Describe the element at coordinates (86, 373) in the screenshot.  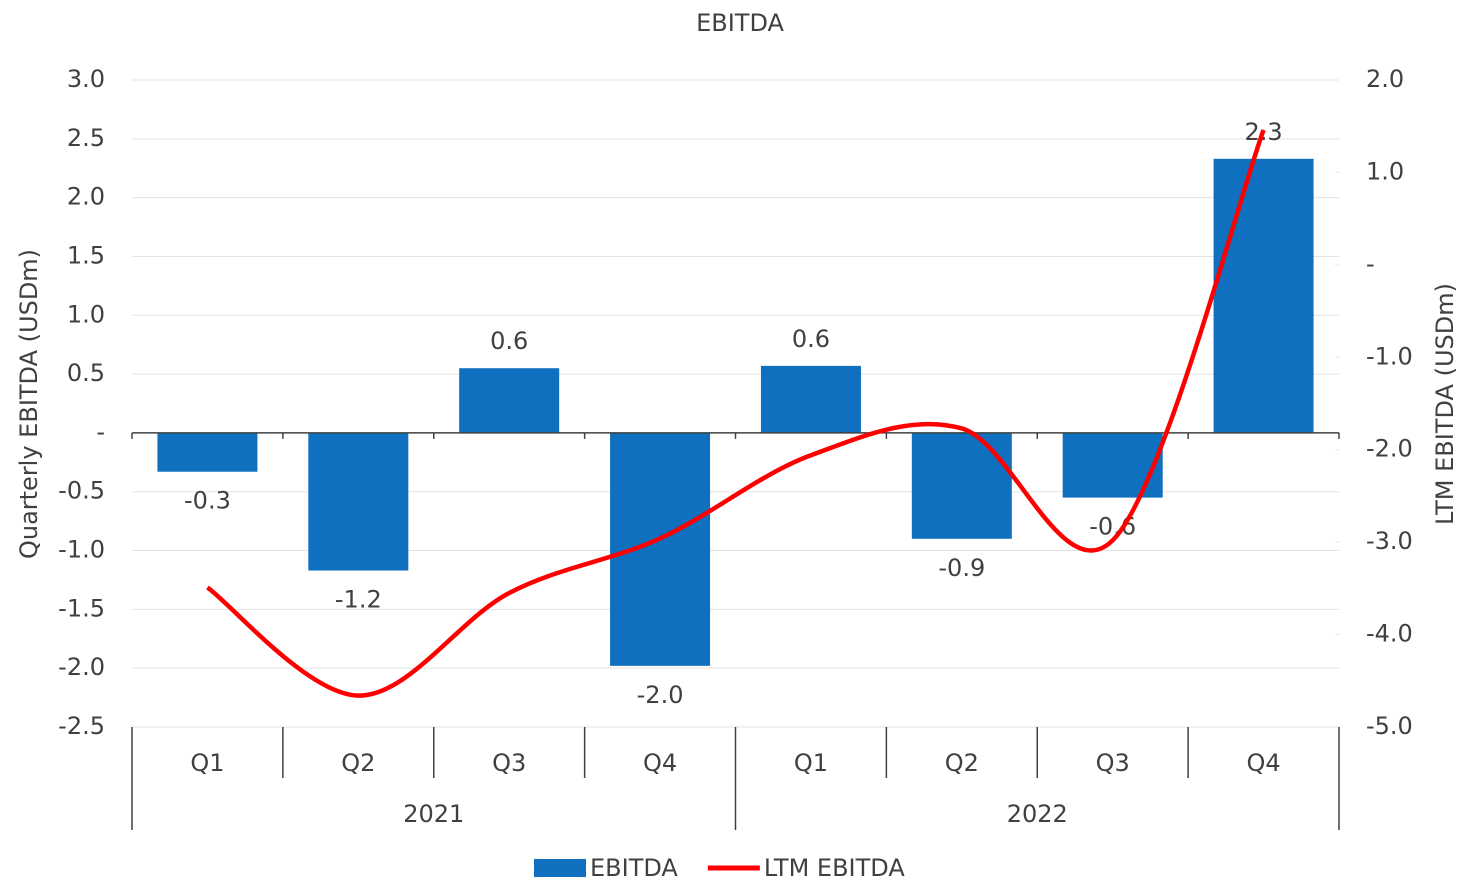
I see `y-tick-label: 0.5` at that location.